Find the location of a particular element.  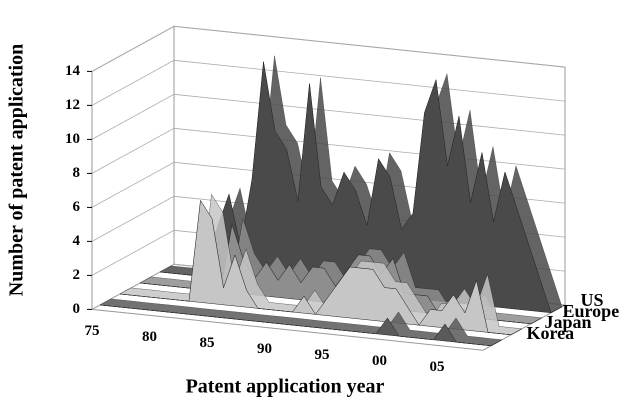

x-tick-label: 85 is located at coordinates (207, 343).